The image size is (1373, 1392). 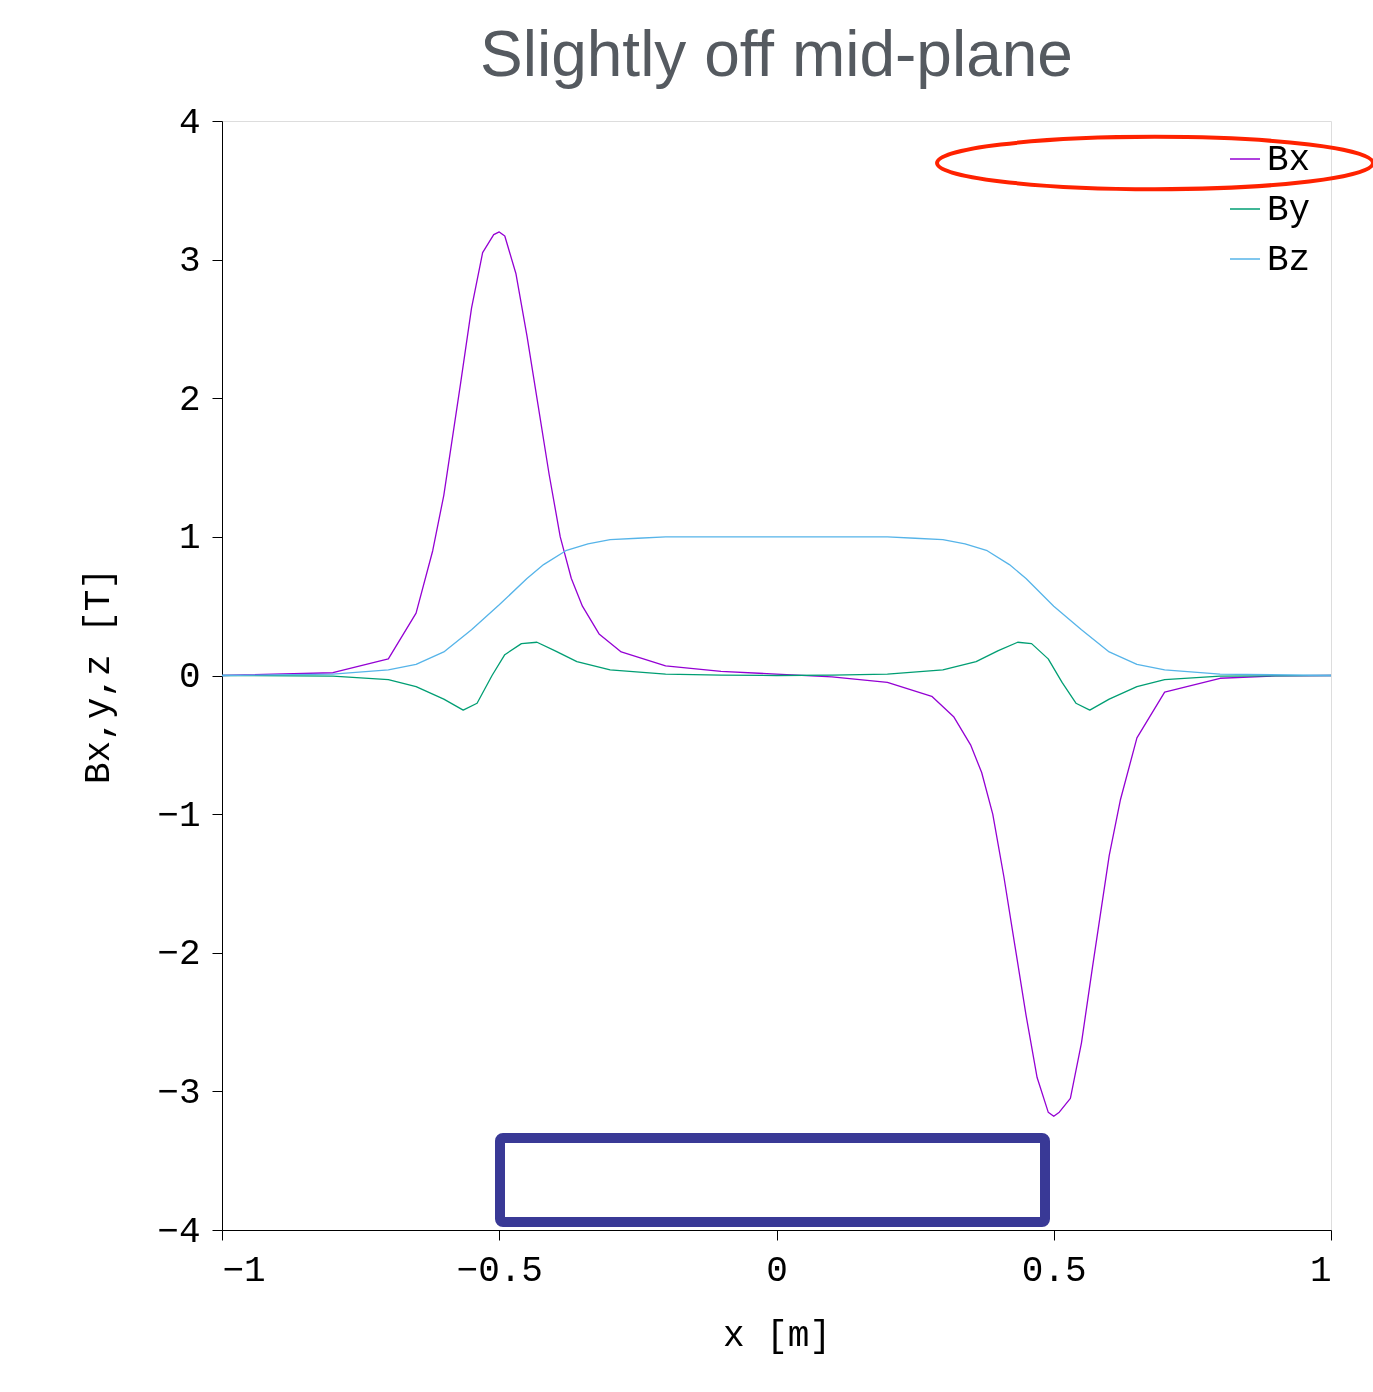 I want to click on y-tick-label: 1, so click(x=189, y=539).